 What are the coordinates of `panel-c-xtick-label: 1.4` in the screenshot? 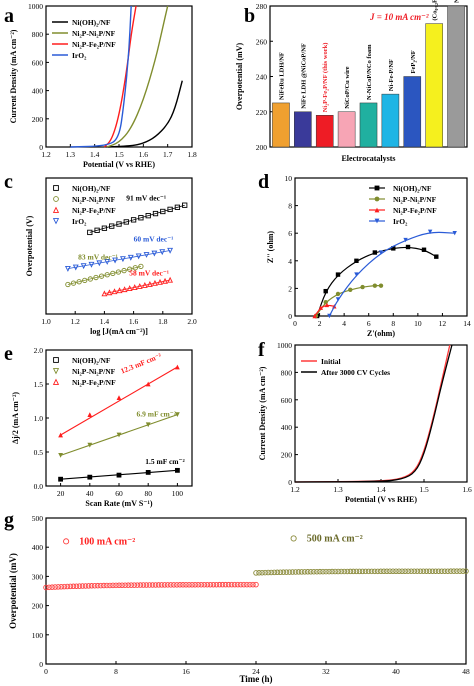 It's located at (105, 321).